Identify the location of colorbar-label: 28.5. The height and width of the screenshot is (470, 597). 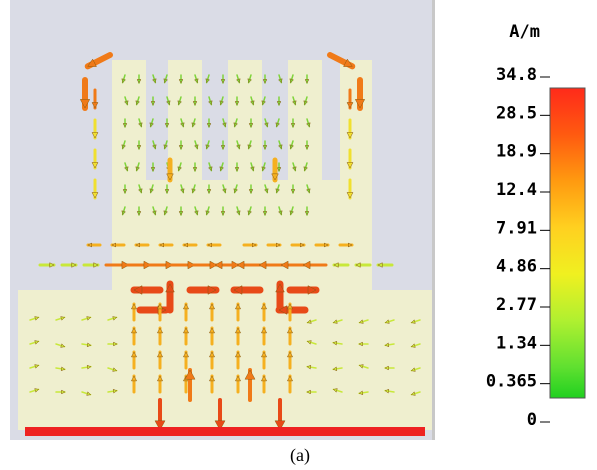
(516, 113).